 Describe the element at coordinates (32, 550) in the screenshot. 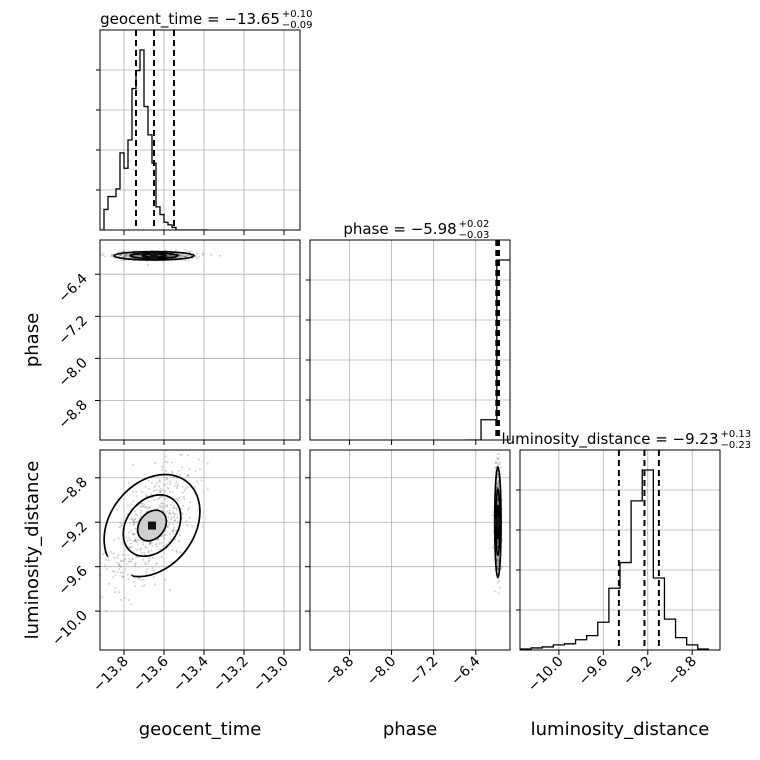

I see `y-axis-label: luminosity_distance` at that location.